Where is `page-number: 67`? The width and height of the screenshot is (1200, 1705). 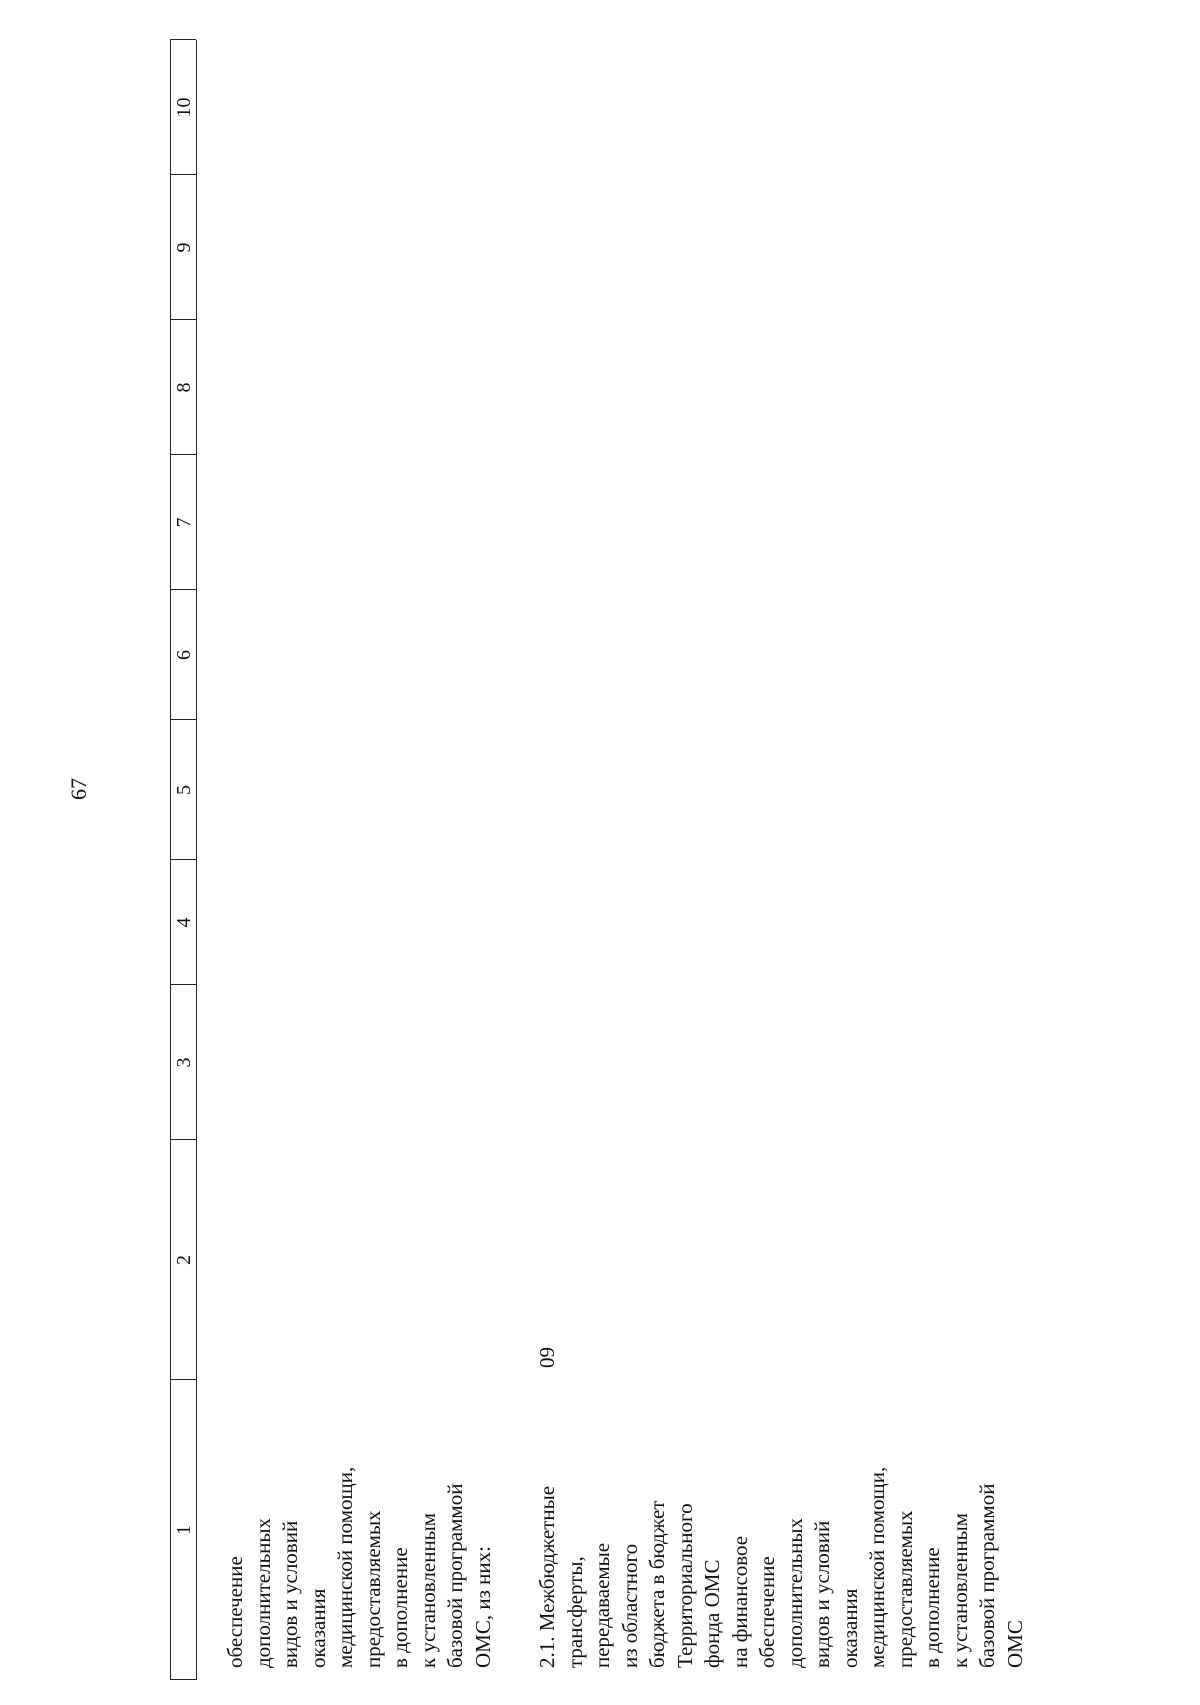 page-number: 67 is located at coordinates (78, 789).